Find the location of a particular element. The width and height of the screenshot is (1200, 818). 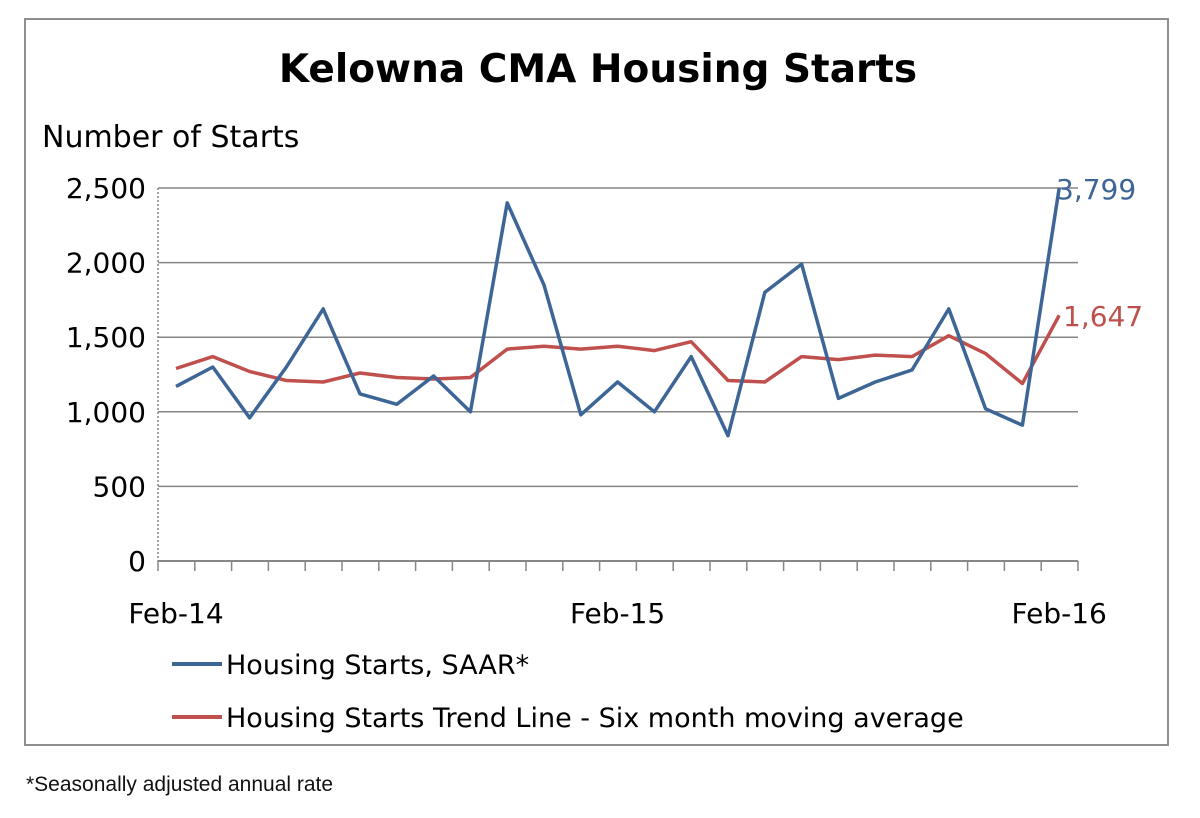

y-tick-label: 2,000 is located at coordinates (106, 263).